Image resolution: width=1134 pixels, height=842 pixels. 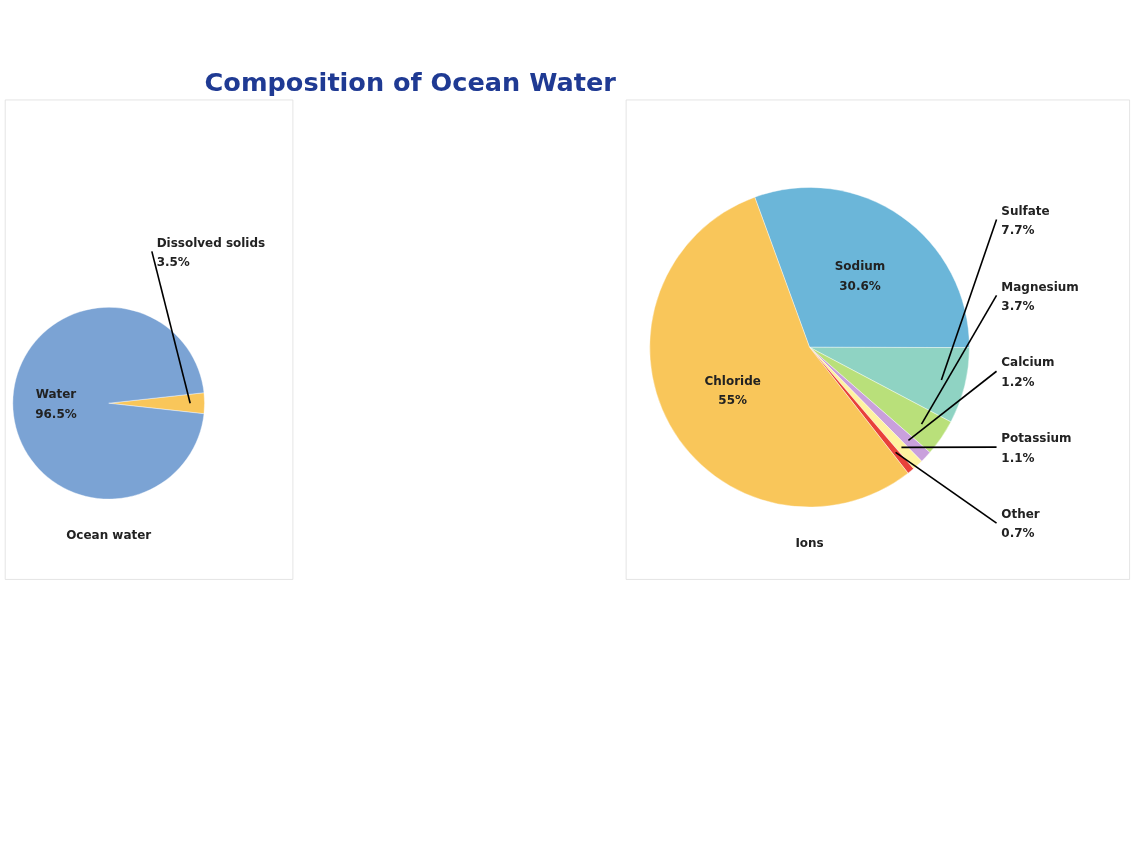 I want to click on slice-label: Dissolved solids, so click(x=211, y=242).